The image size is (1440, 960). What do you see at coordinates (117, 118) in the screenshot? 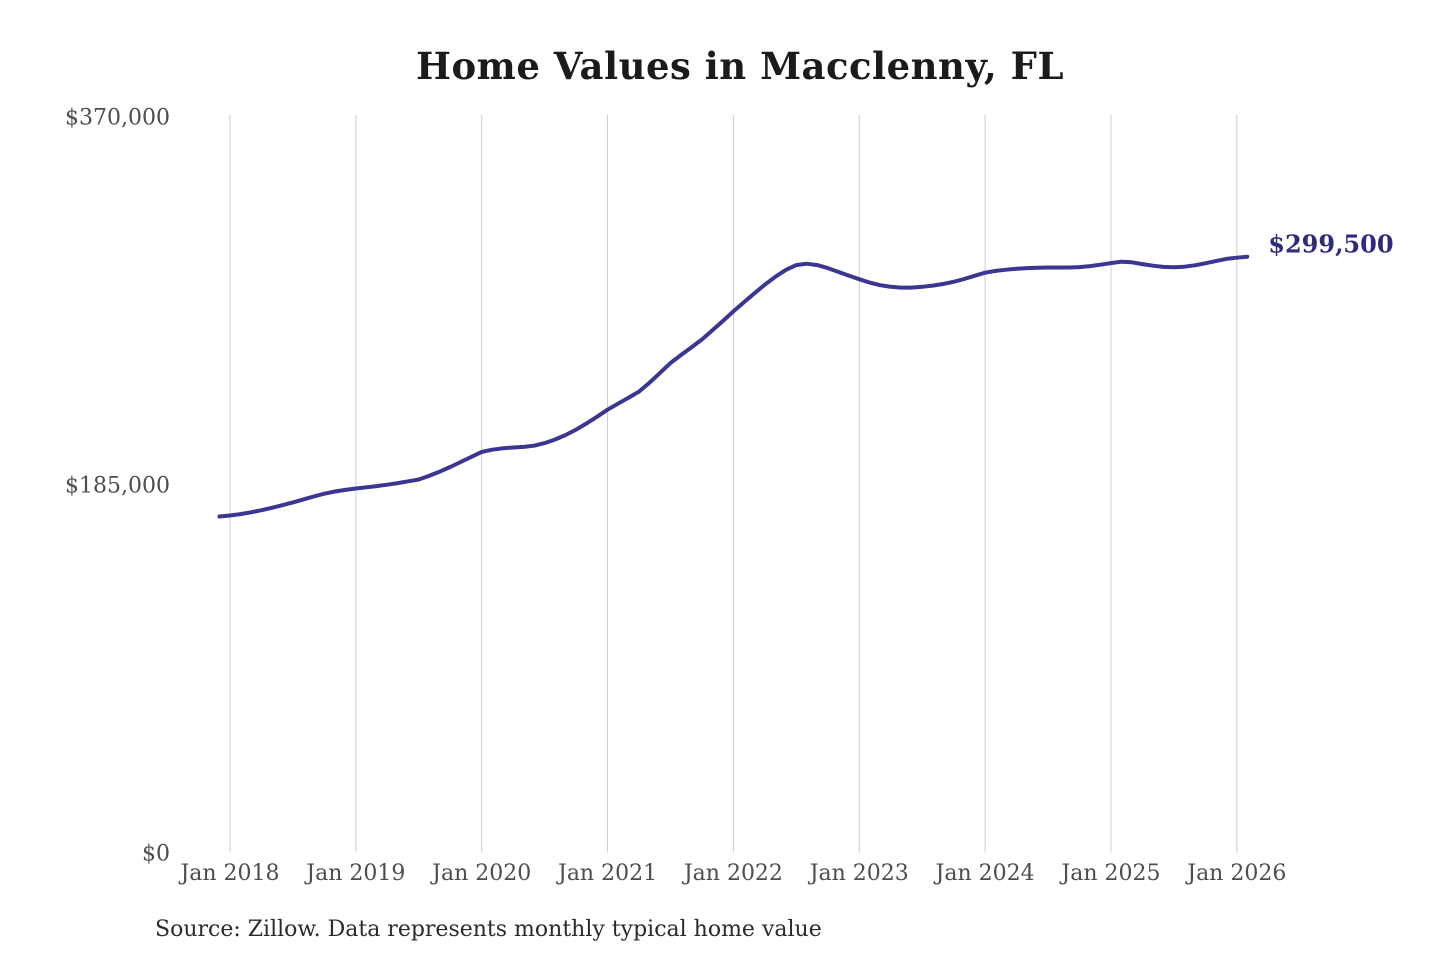
I see `y-tick-label-370000: $370,000` at bounding box center [117, 118].